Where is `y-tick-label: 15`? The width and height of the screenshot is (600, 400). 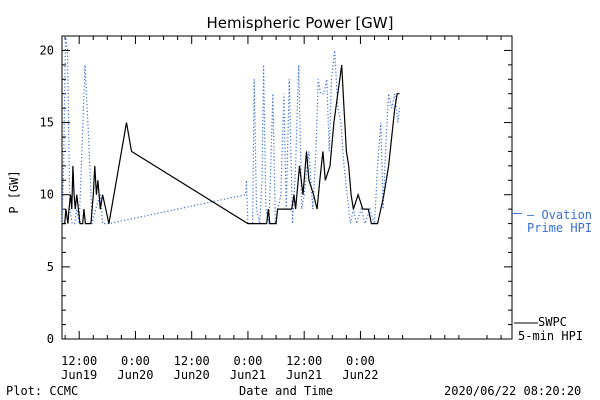 y-tick-label: 15 is located at coordinates (47, 123).